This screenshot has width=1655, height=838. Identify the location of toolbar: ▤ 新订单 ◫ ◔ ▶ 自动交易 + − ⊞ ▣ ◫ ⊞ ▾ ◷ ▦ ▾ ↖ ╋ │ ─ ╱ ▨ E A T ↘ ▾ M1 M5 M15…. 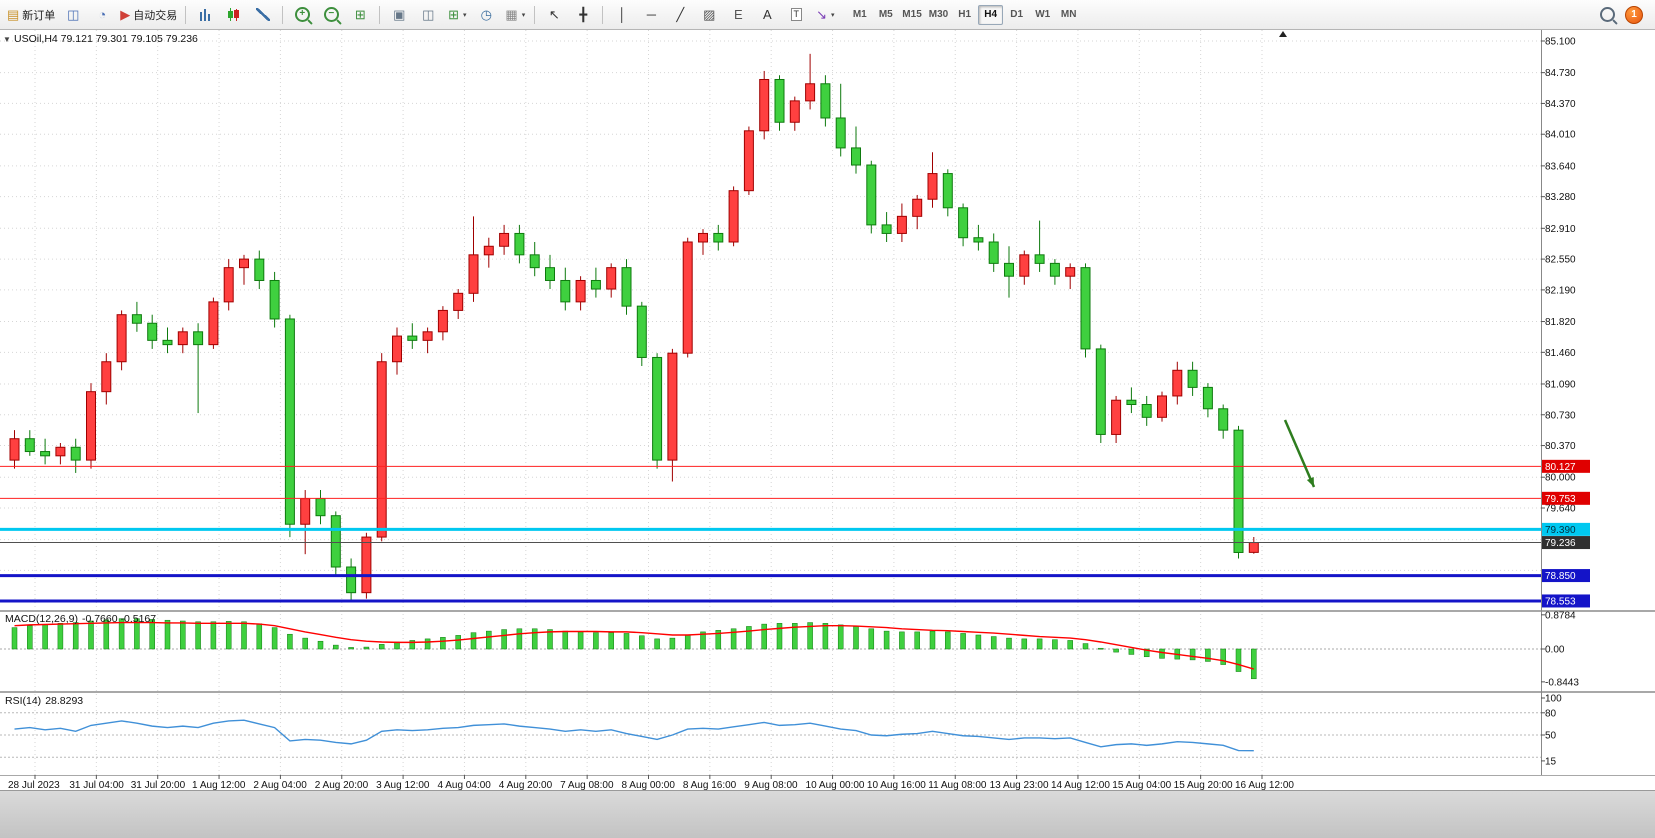
(827, 15).